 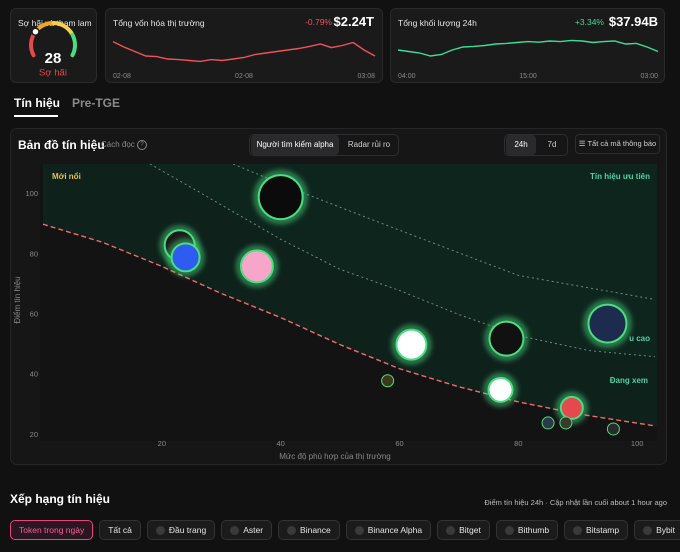 What do you see at coordinates (142, 145) in the screenshot?
I see `help-icon: ?` at bounding box center [142, 145].